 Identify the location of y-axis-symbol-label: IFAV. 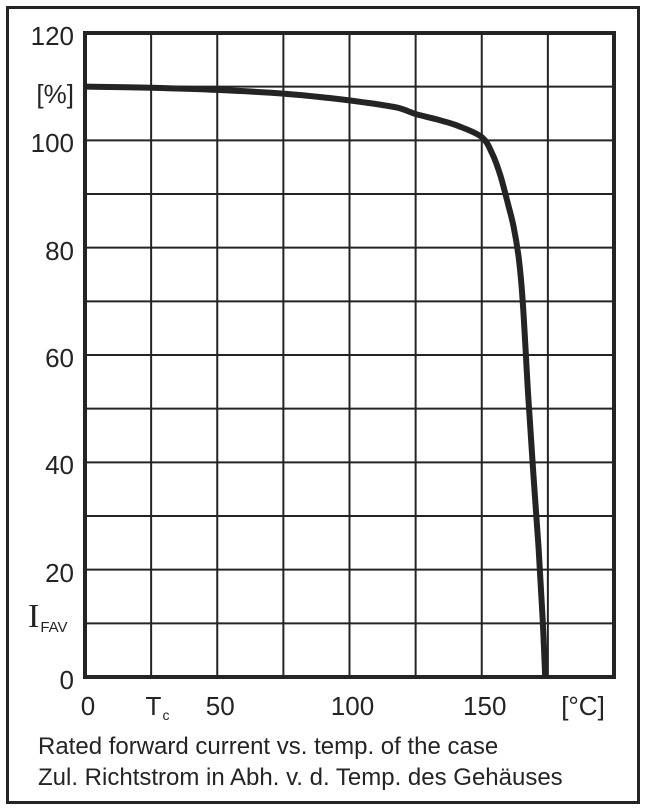
(48, 619).